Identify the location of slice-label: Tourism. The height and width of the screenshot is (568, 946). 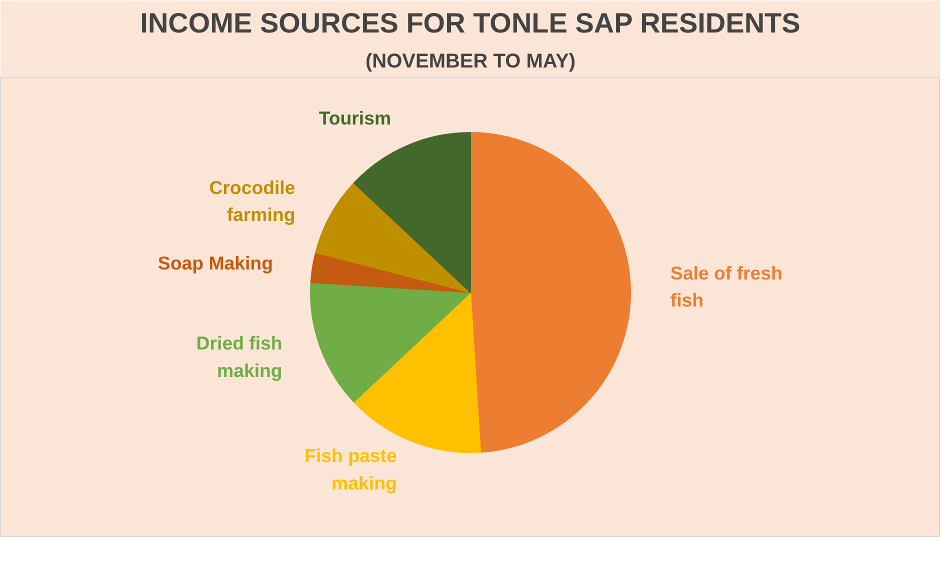
(355, 118).